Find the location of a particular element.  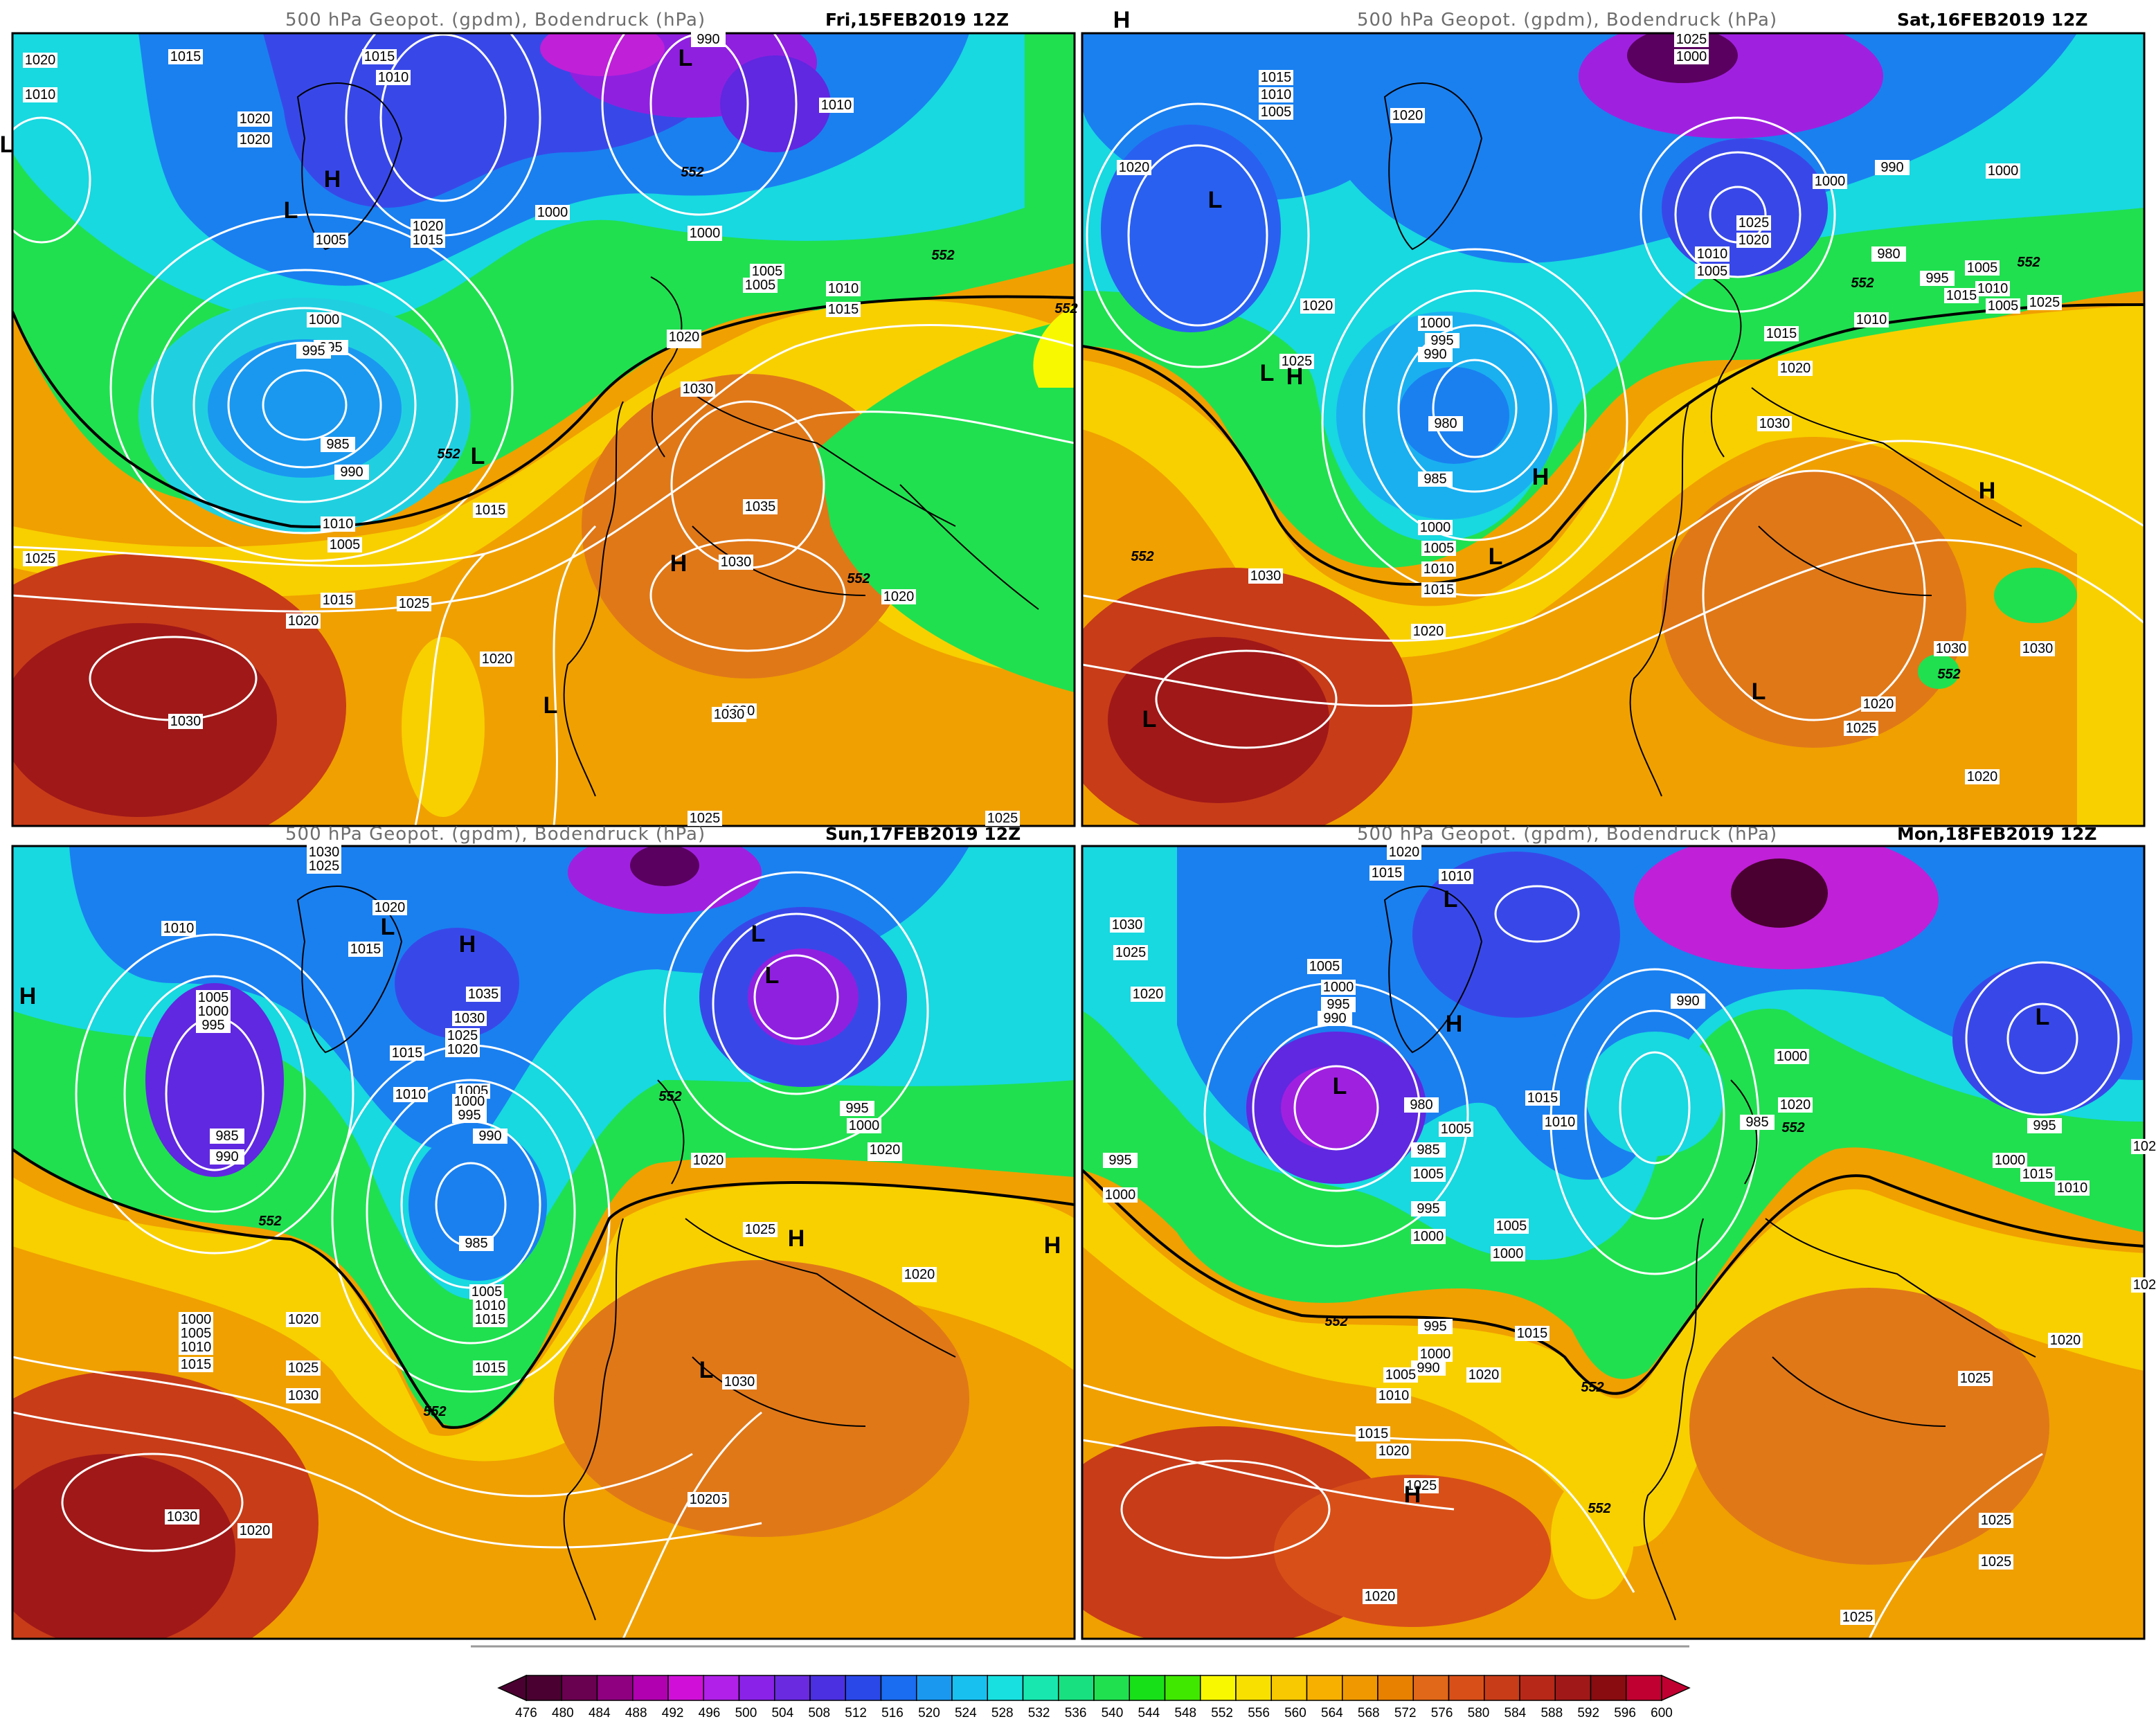

colorbar-max-arrow is located at coordinates (1676, 1688).